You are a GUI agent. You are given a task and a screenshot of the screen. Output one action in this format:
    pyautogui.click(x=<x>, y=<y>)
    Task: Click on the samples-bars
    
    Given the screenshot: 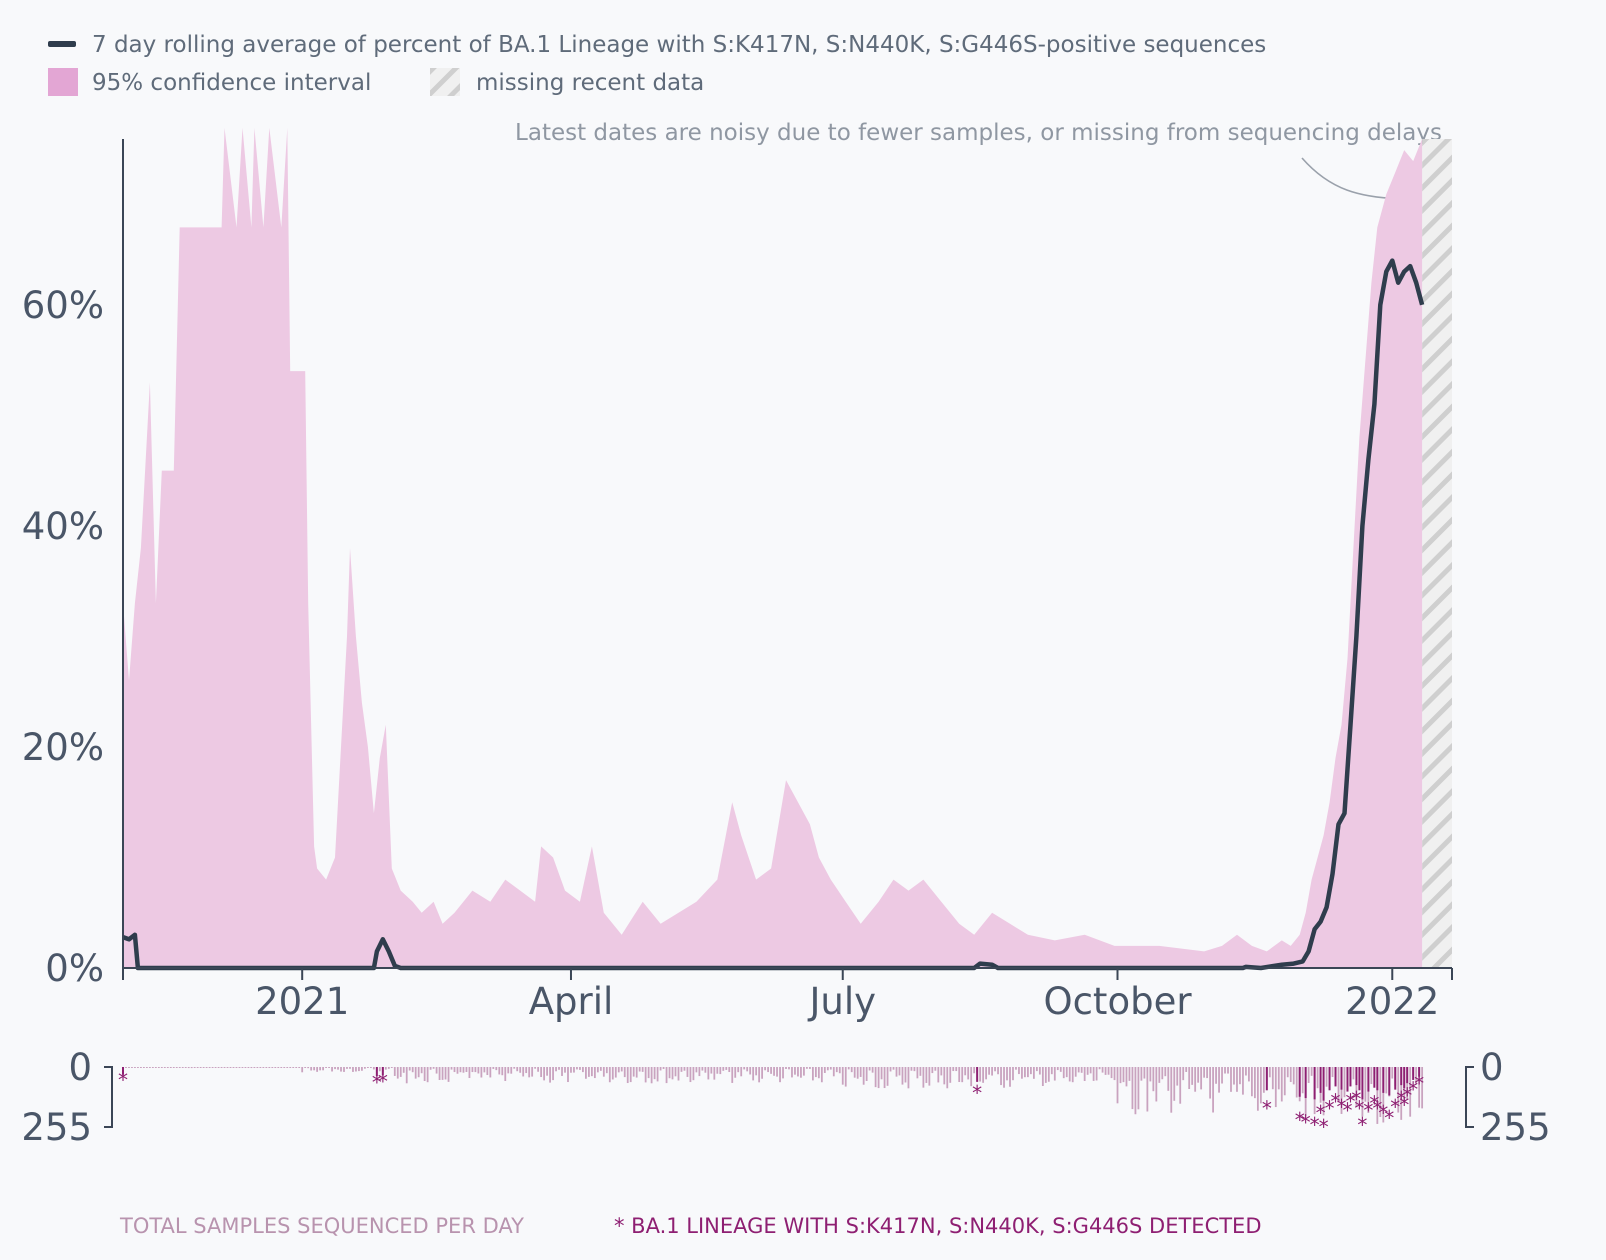 What is the action you would take?
    pyautogui.click(x=773, y=1095)
    